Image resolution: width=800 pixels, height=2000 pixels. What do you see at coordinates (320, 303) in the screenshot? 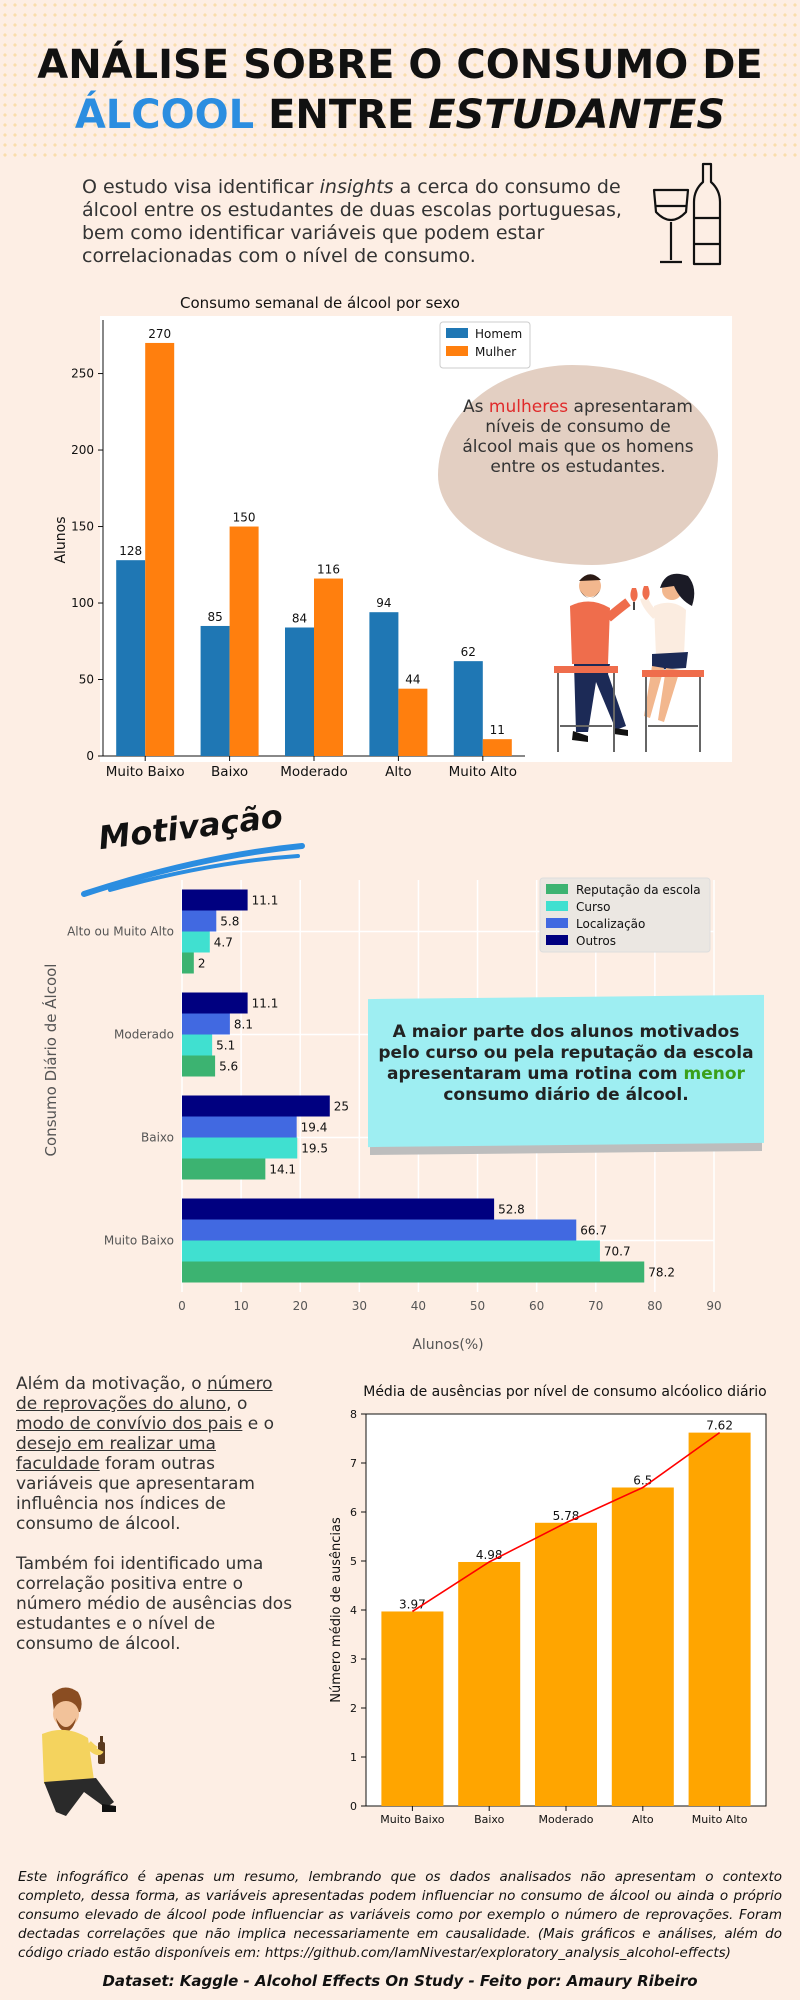
I see `chart1-title: Consumo semanal de álcool por sexo` at bounding box center [320, 303].